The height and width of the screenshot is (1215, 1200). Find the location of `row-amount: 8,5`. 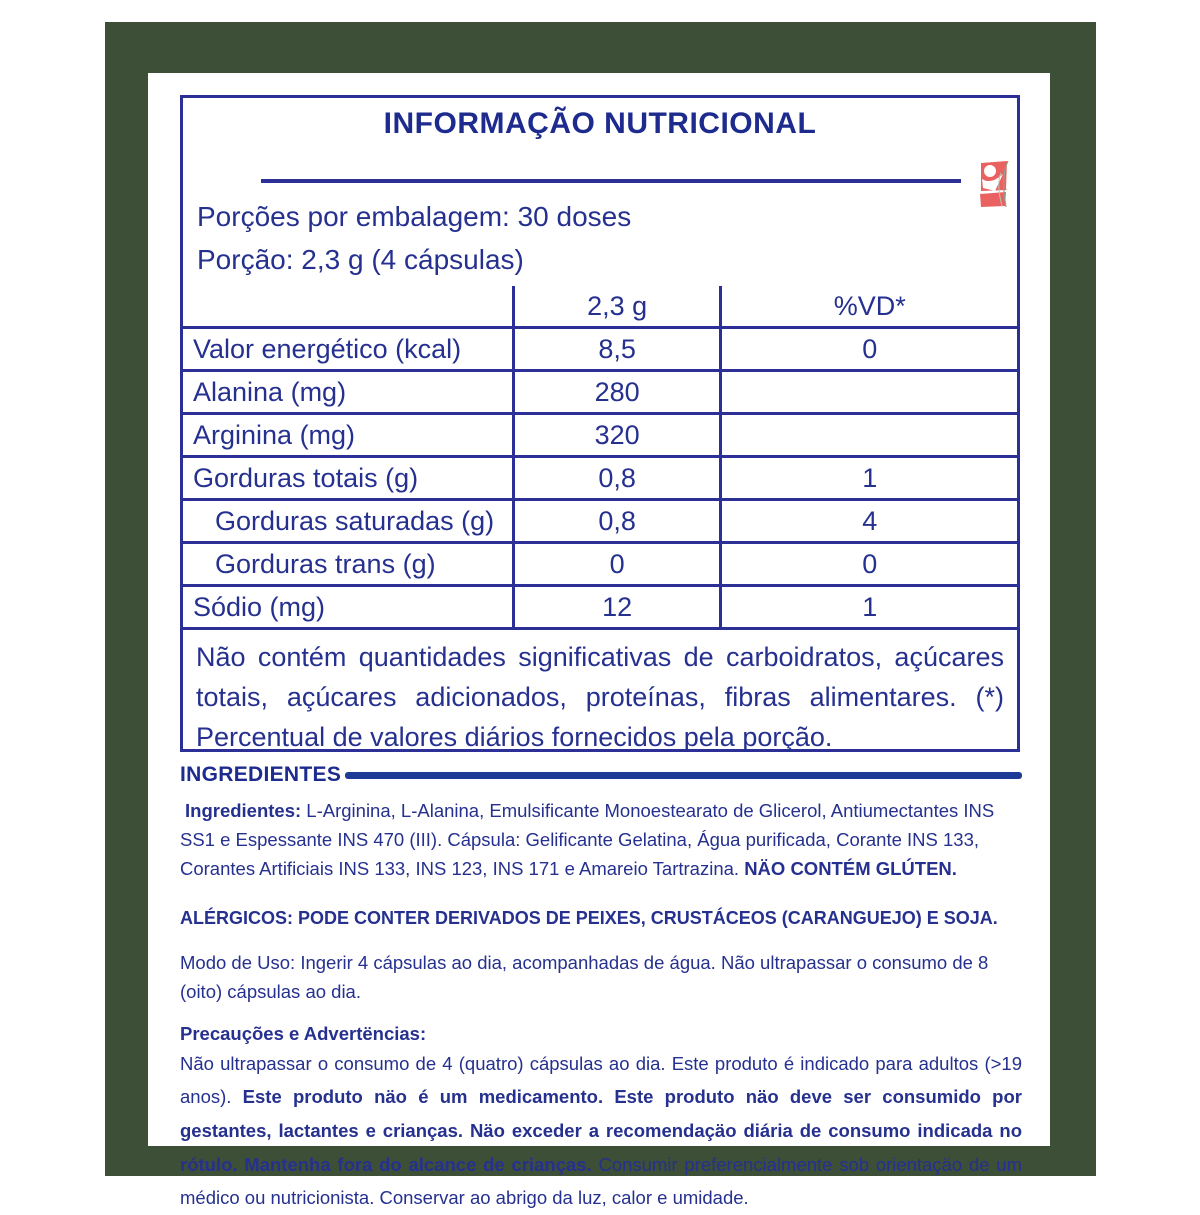

row-amount: 8,5 is located at coordinates (617, 349).